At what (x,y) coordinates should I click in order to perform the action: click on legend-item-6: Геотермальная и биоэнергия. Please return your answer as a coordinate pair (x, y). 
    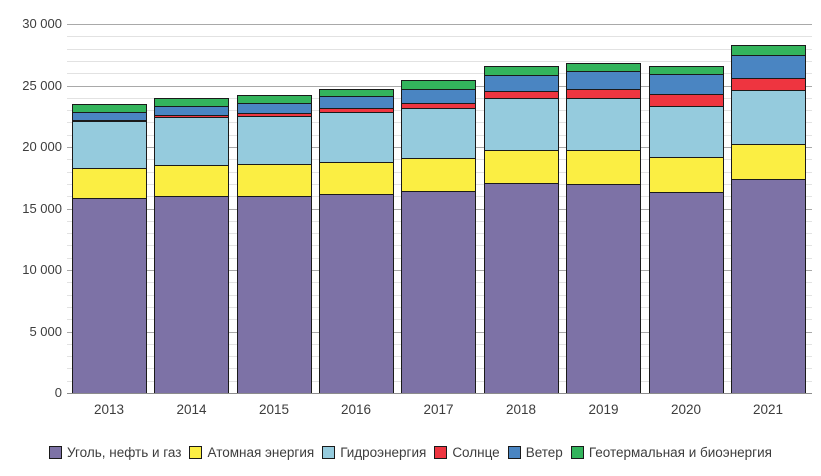
    Looking at the image, I should click on (671, 452).